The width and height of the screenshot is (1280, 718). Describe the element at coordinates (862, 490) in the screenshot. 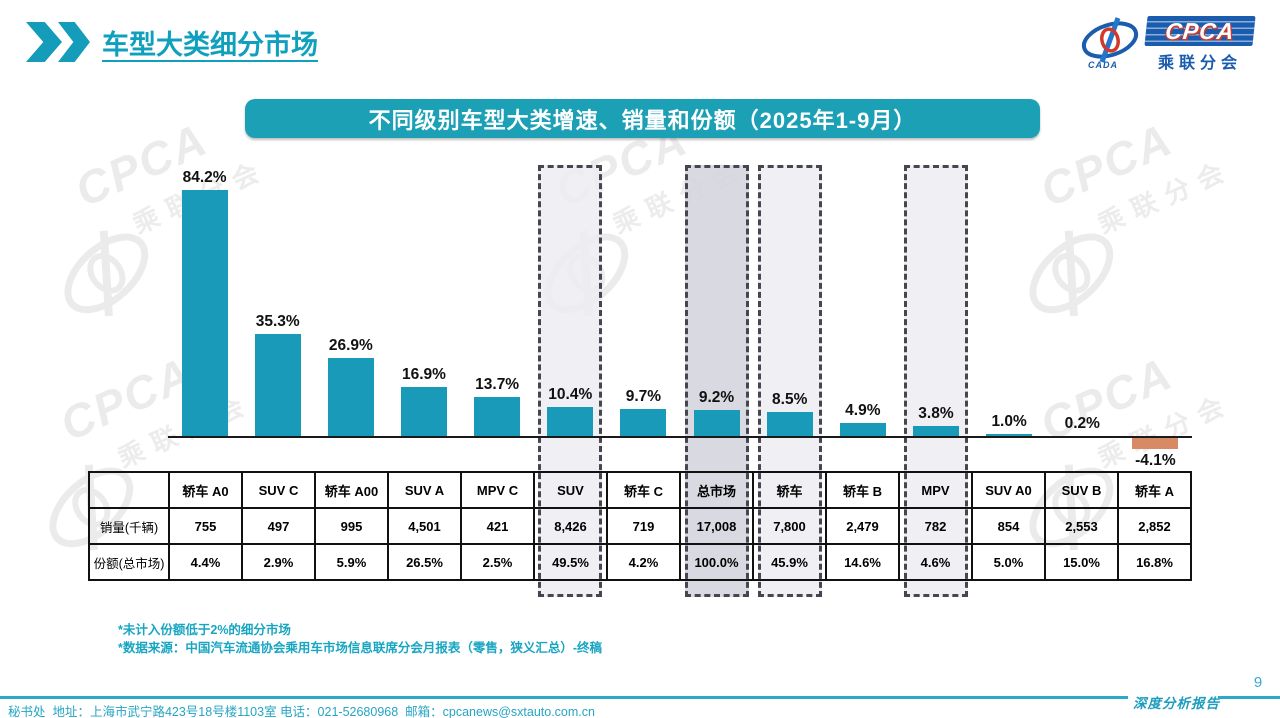

I see `column-header: 轿车 B` at that location.